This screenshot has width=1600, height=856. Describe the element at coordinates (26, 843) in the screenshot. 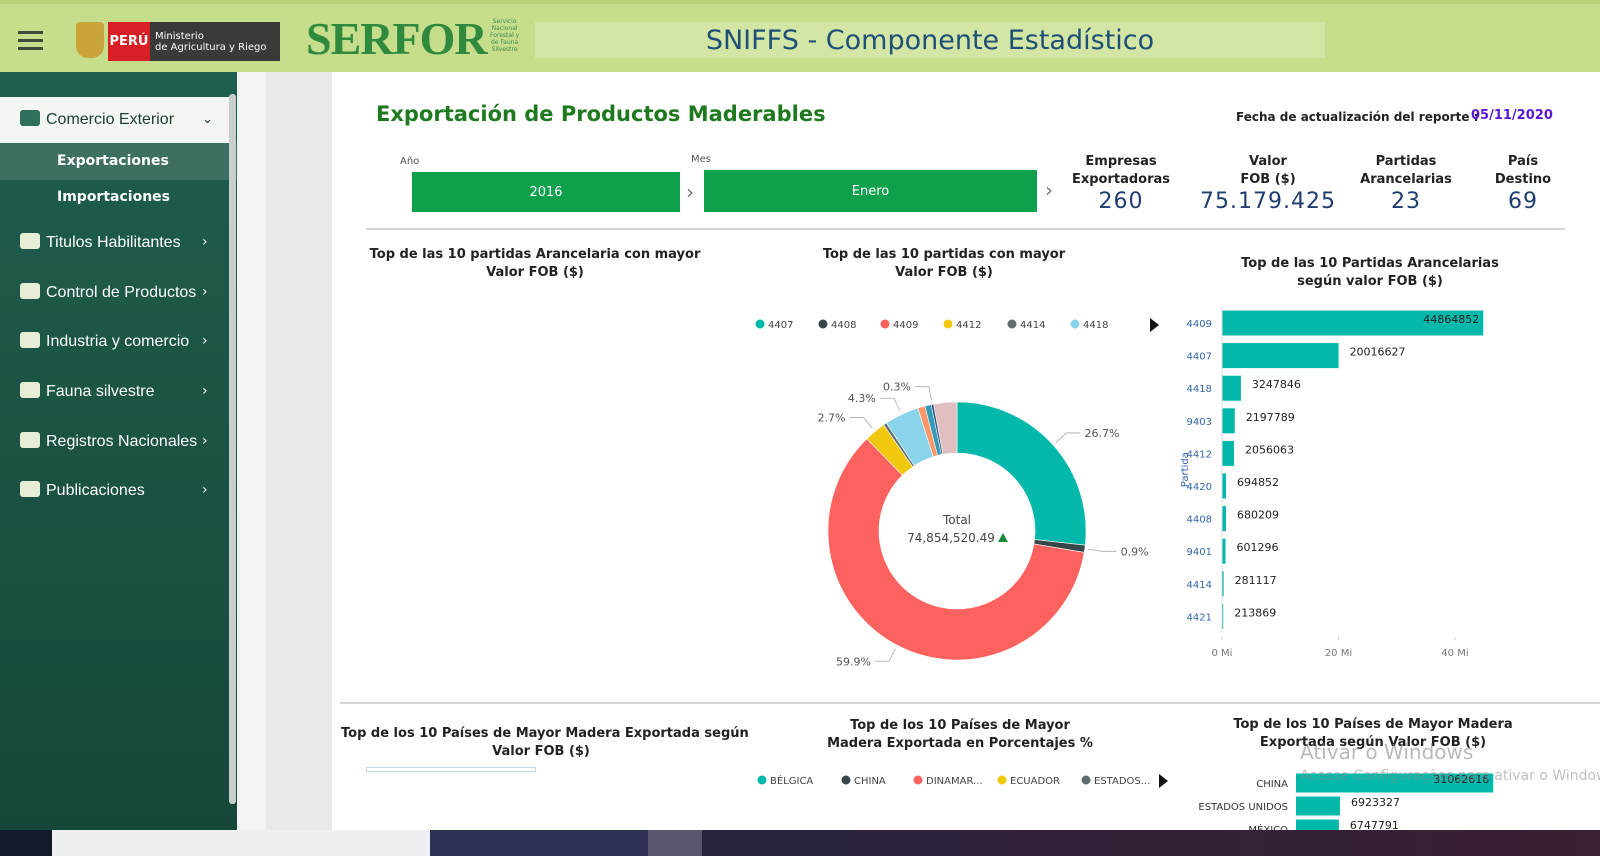

I see `taskbar-start` at that location.